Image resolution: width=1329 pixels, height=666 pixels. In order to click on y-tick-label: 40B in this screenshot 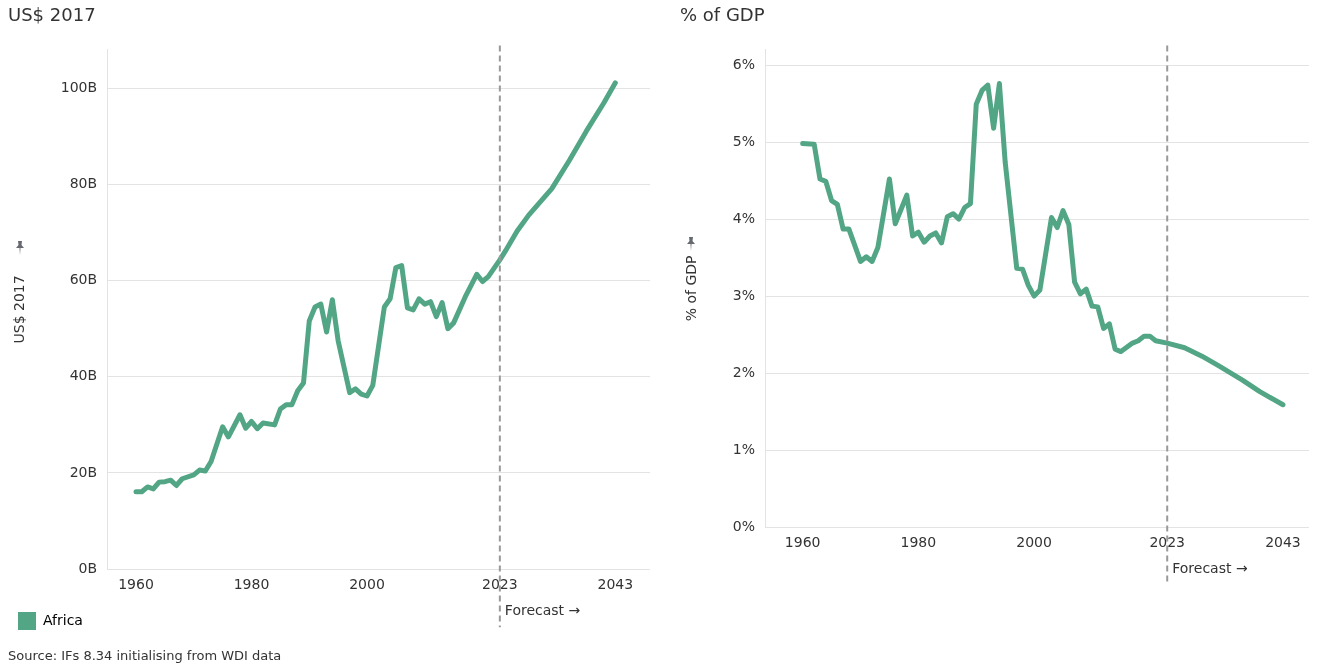, I will do `click(83, 375)`.